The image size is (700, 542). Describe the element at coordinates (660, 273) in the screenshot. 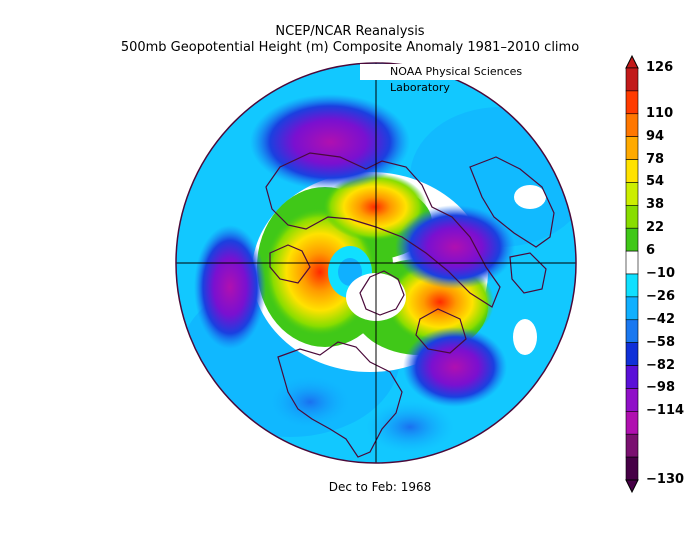

I see `colorbar-tick-label: −10` at that location.